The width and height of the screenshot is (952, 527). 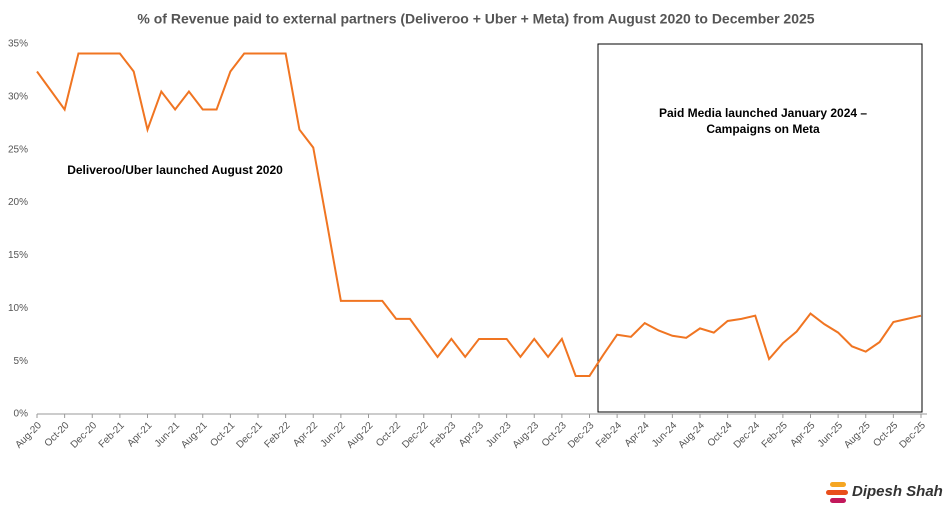 What do you see at coordinates (665, 435) in the screenshot?
I see `x-tick-label: Jun-24` at bounding box center [665, 435].